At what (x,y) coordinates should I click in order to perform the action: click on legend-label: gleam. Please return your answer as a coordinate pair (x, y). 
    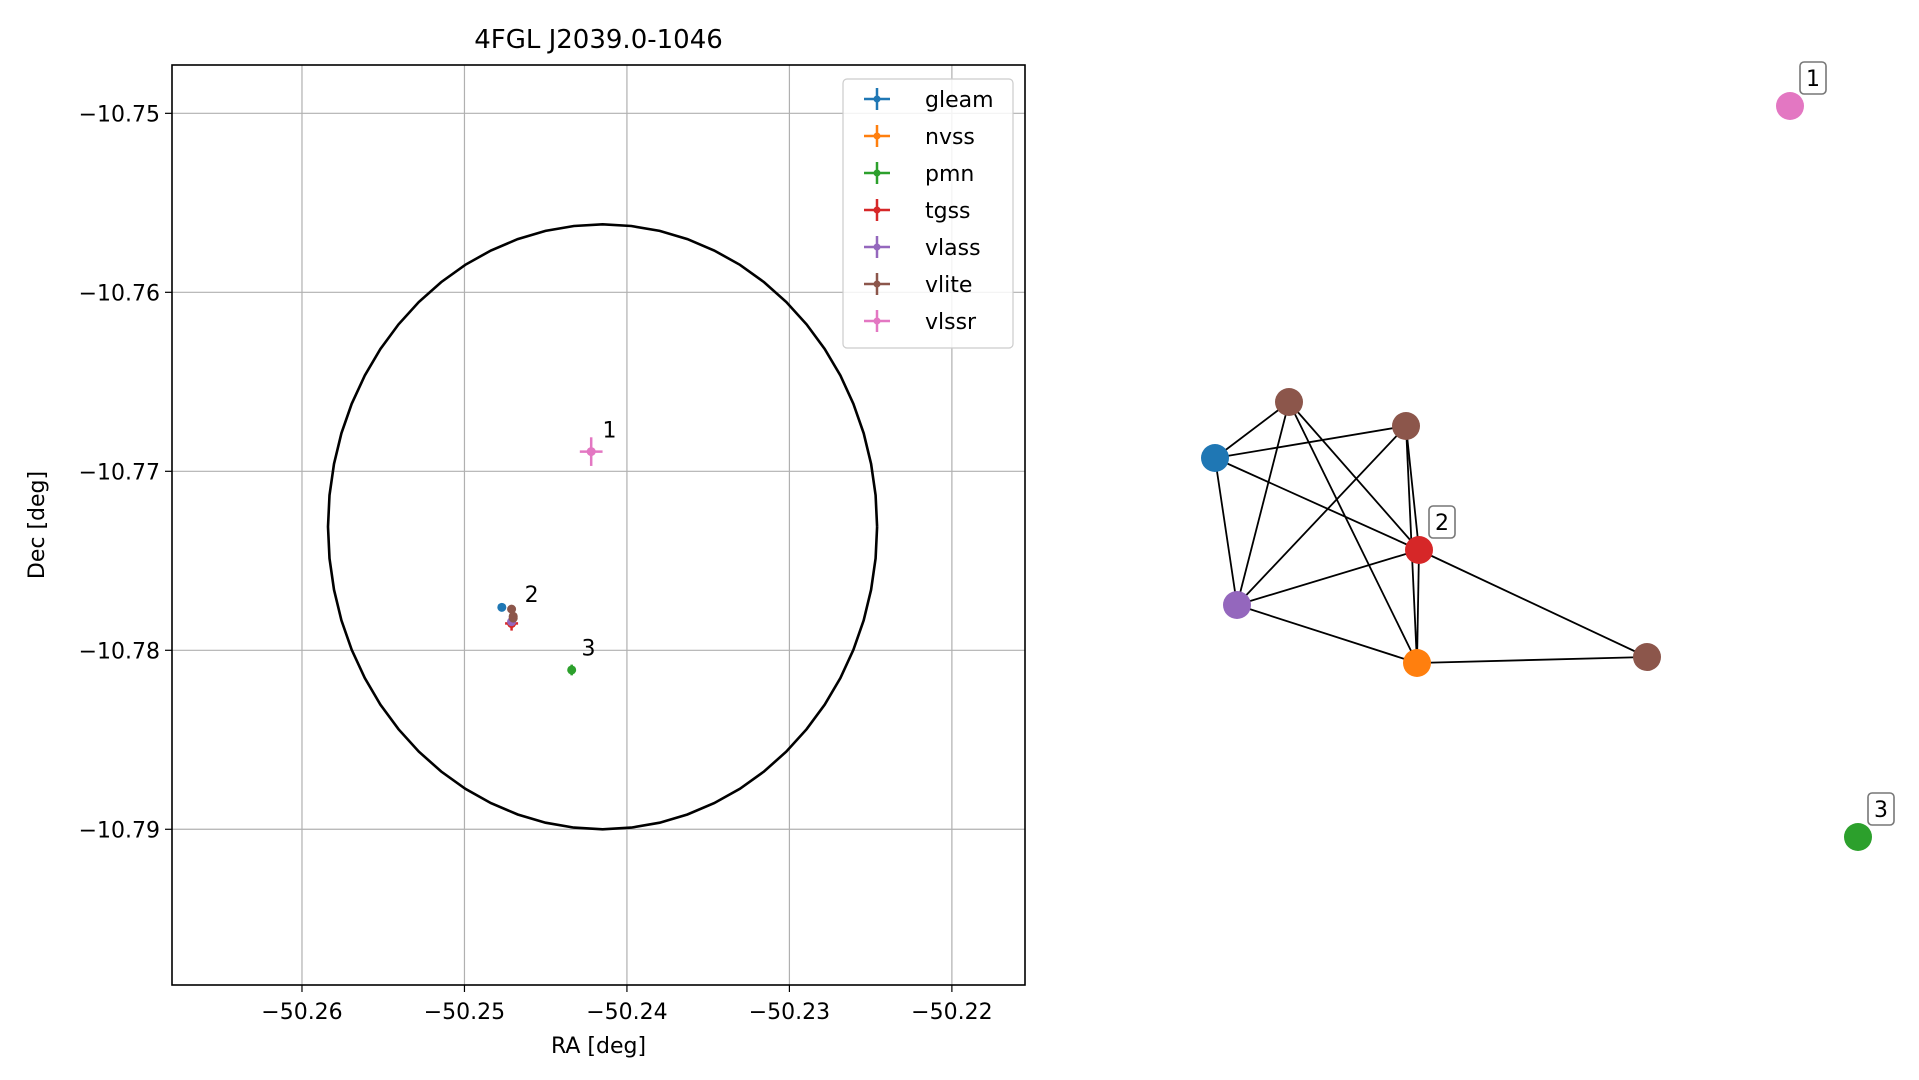
    Looking at the image, I should click on (959, 100).